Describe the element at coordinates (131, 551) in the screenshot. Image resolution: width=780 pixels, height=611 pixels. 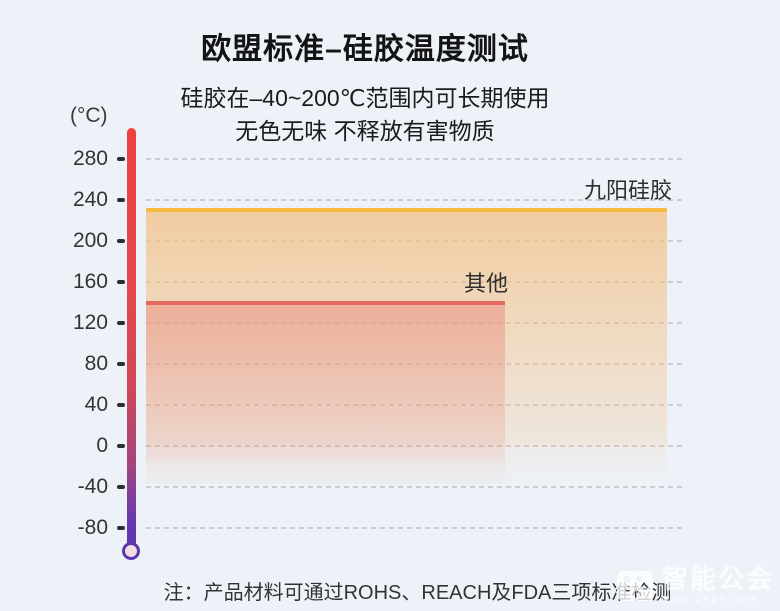
I see `thermometer-bulb-icon` at that location.